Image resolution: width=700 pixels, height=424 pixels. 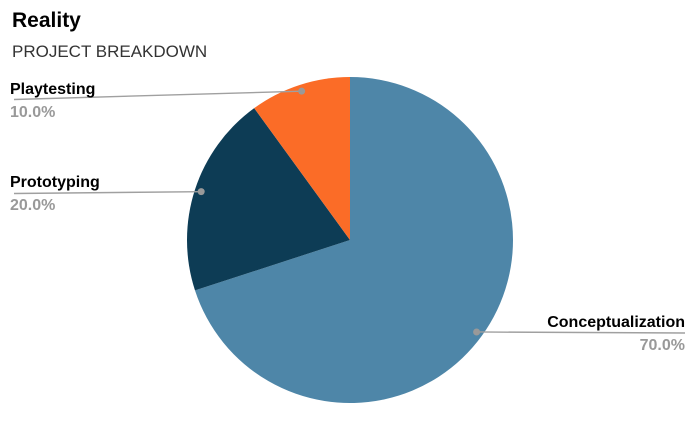 I want to click on slice-percent-prototyping: 20.0%, so click(x=33, y=205).